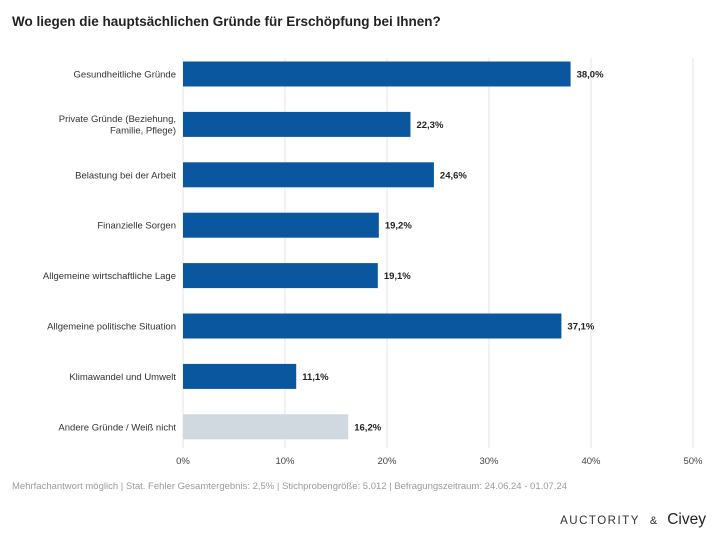  I want to click on x-tick-label: 30%, so click(489, 461).